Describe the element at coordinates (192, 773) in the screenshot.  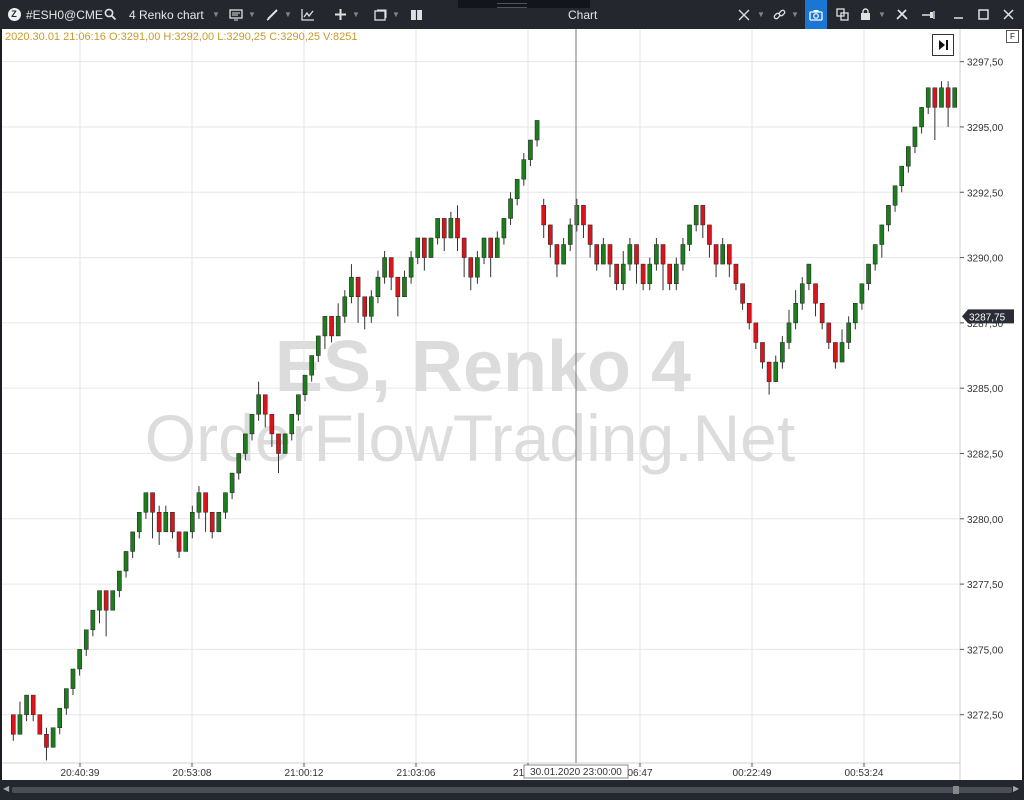
I see `time-tick-label: 20:53:08` at that location.